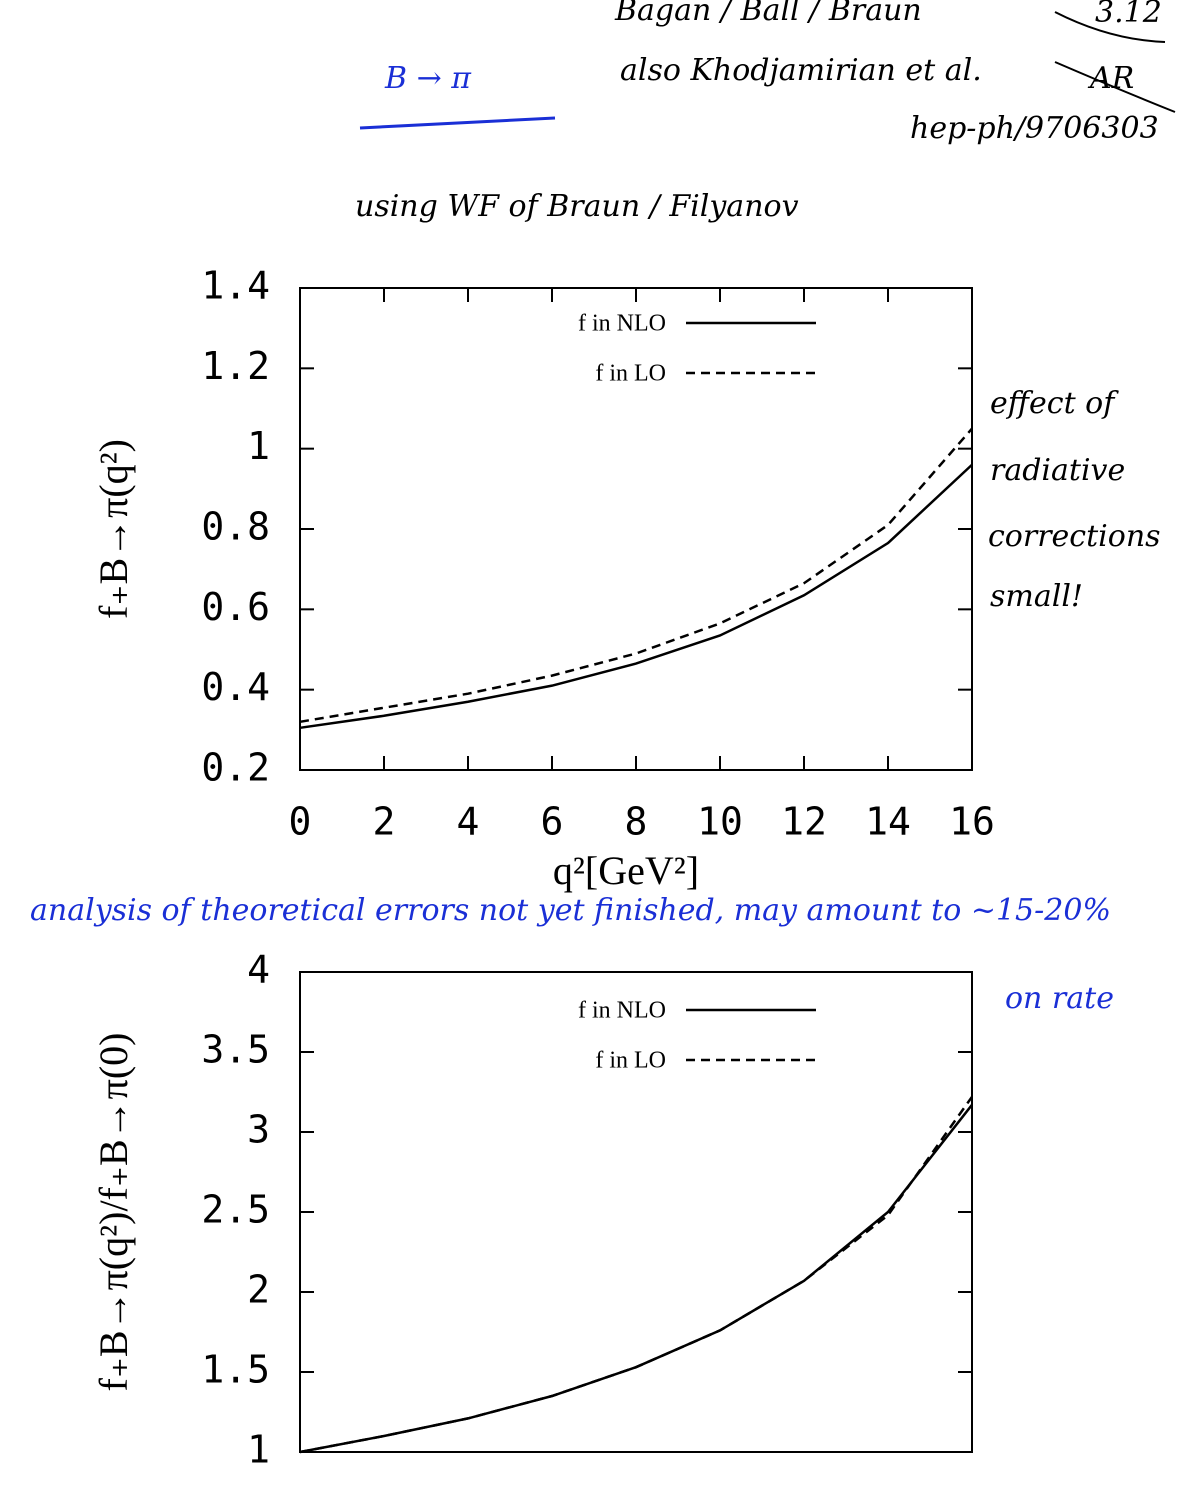 The width and height of the screenshot is (1200, 1485). What do you see at coordinates (1074, 536) in the screenshot?
I see `effect-line: corrections` at bounding box center [1074, 536].